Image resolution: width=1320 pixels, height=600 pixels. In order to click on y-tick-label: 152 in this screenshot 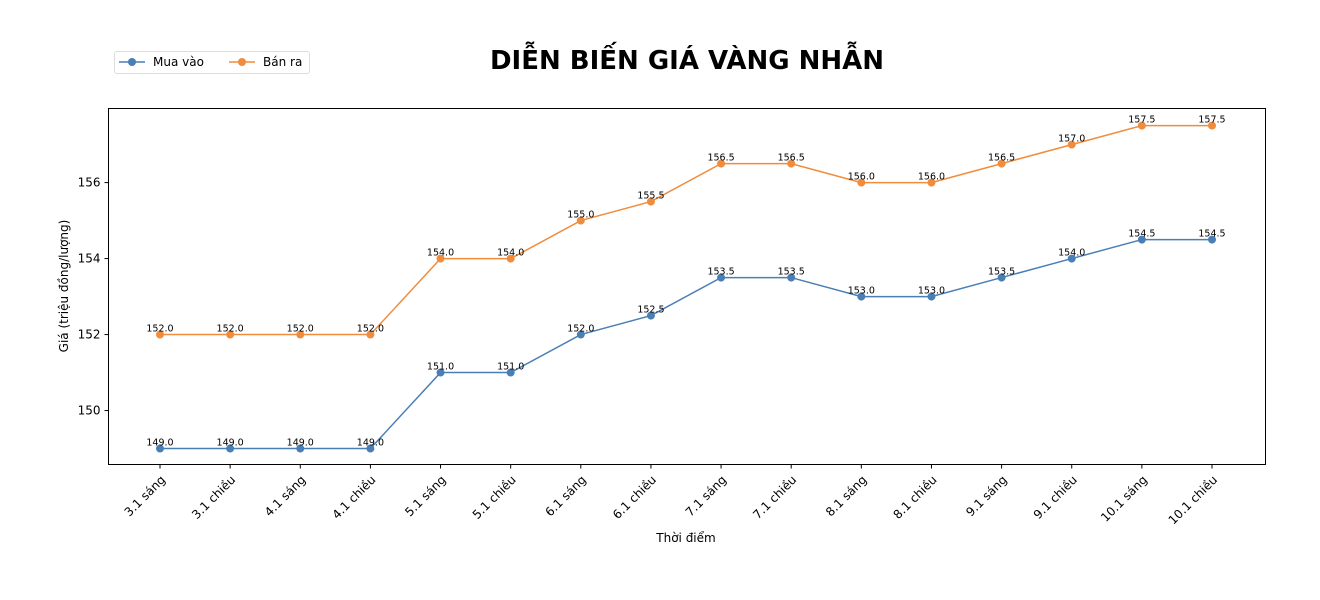, I will do `click(89, 335)`.